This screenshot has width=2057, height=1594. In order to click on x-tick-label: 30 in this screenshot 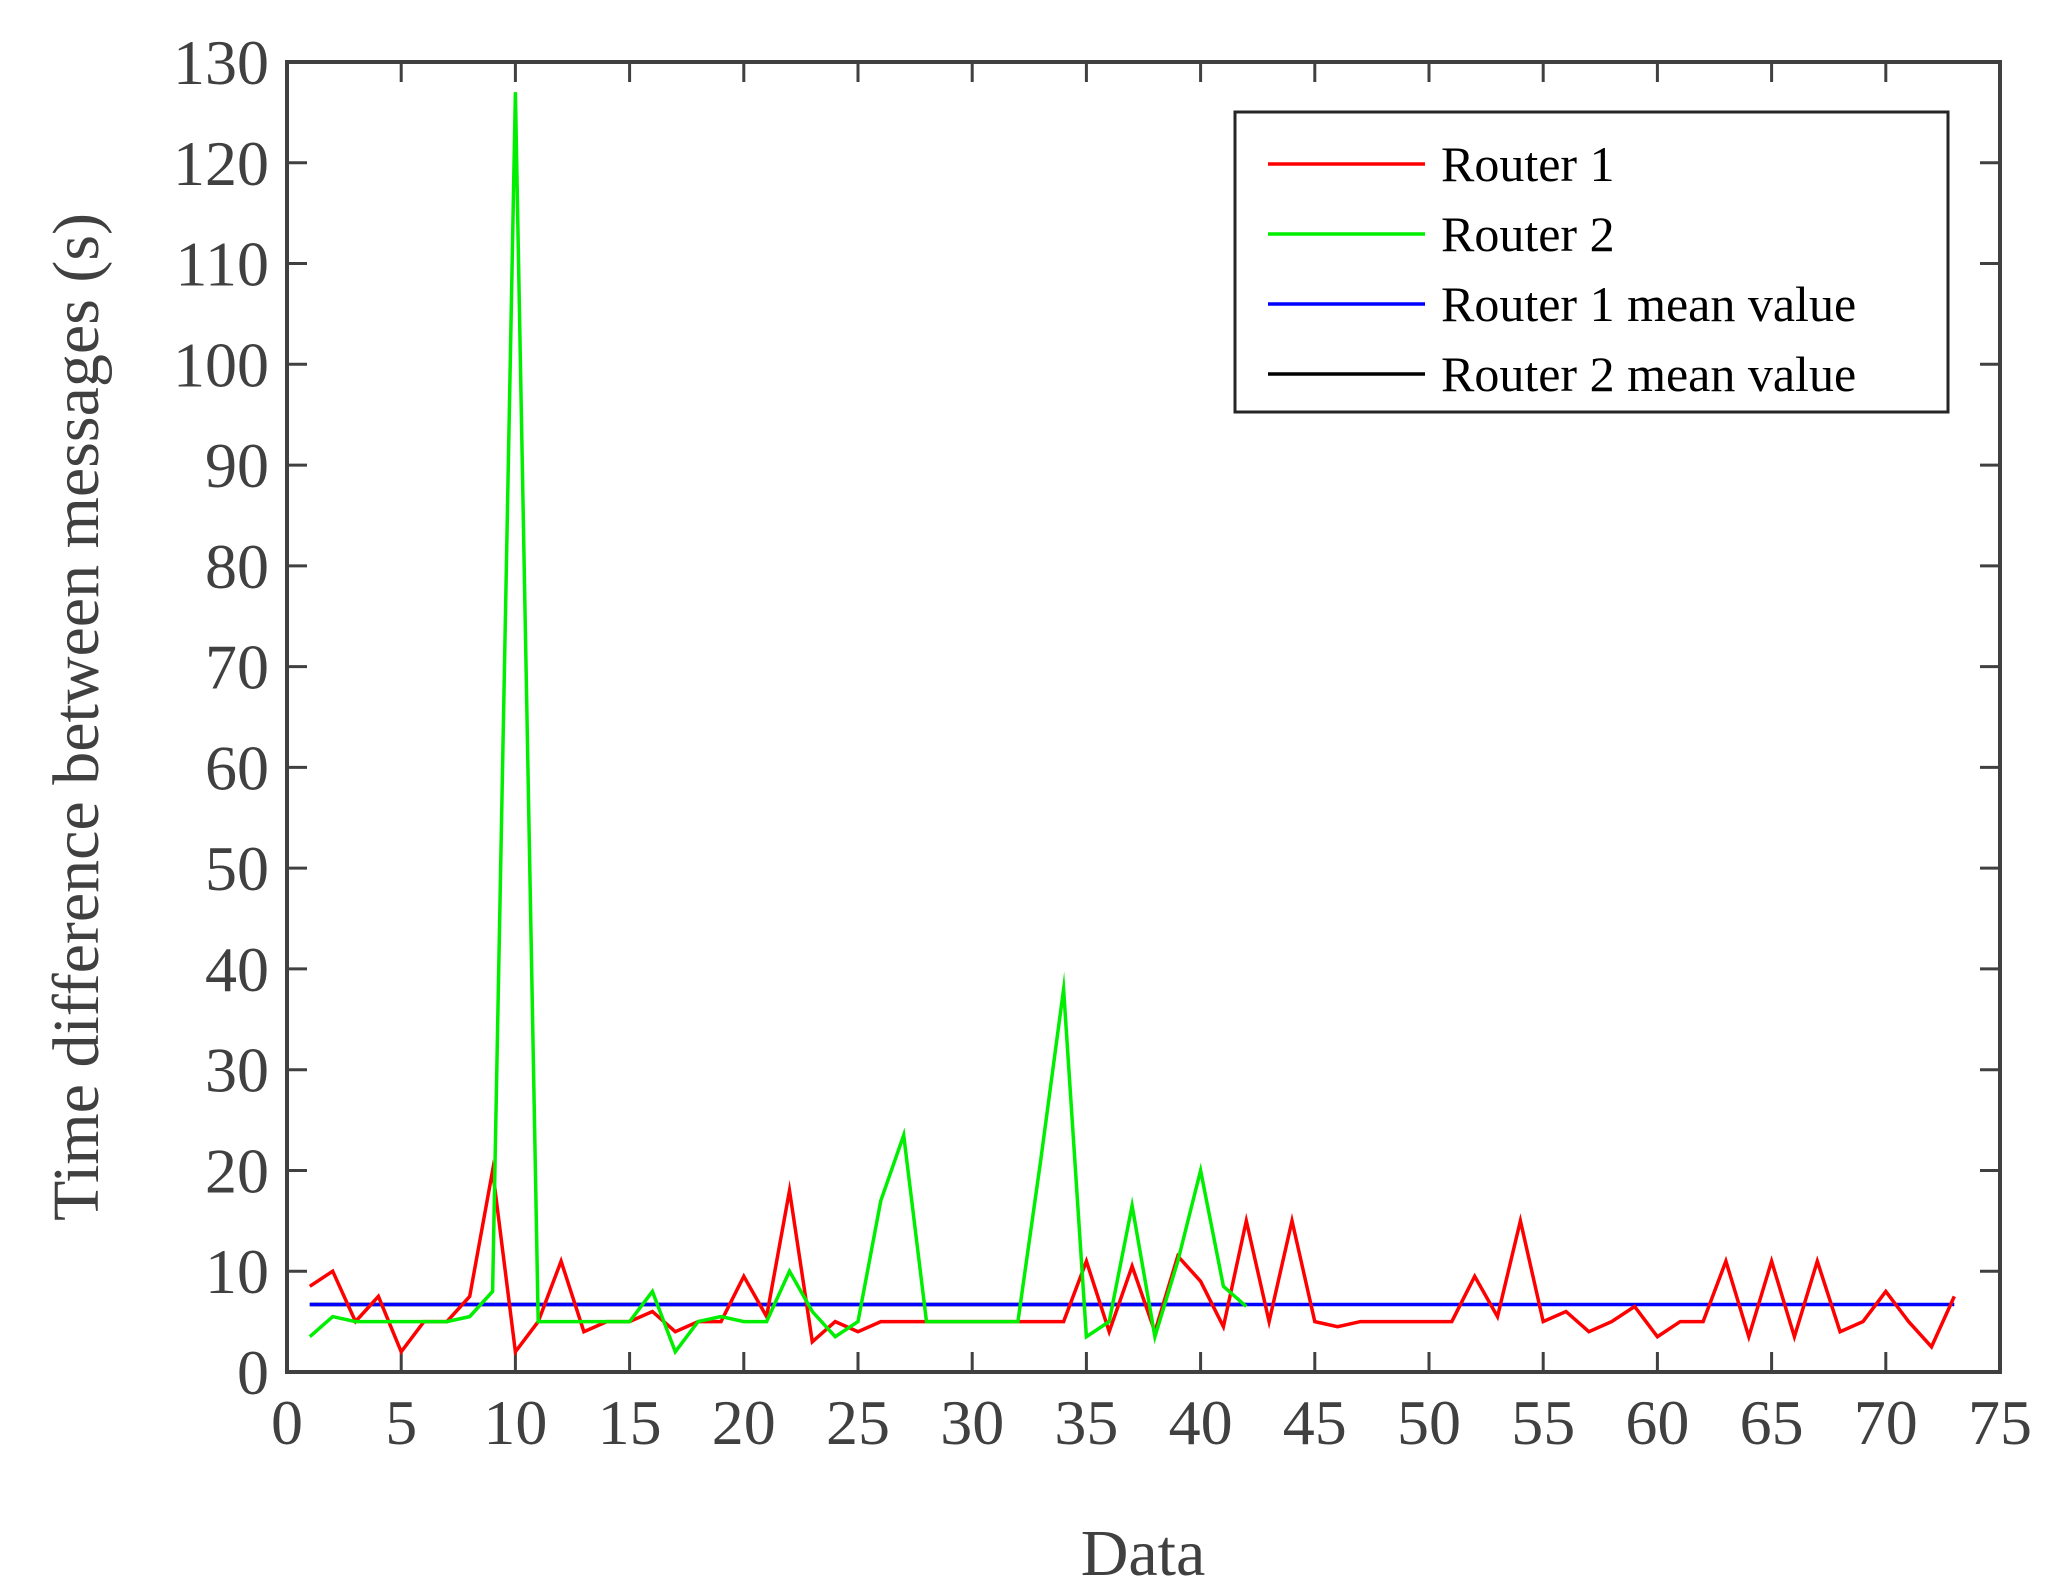, I will do `click(972, 1422)`.